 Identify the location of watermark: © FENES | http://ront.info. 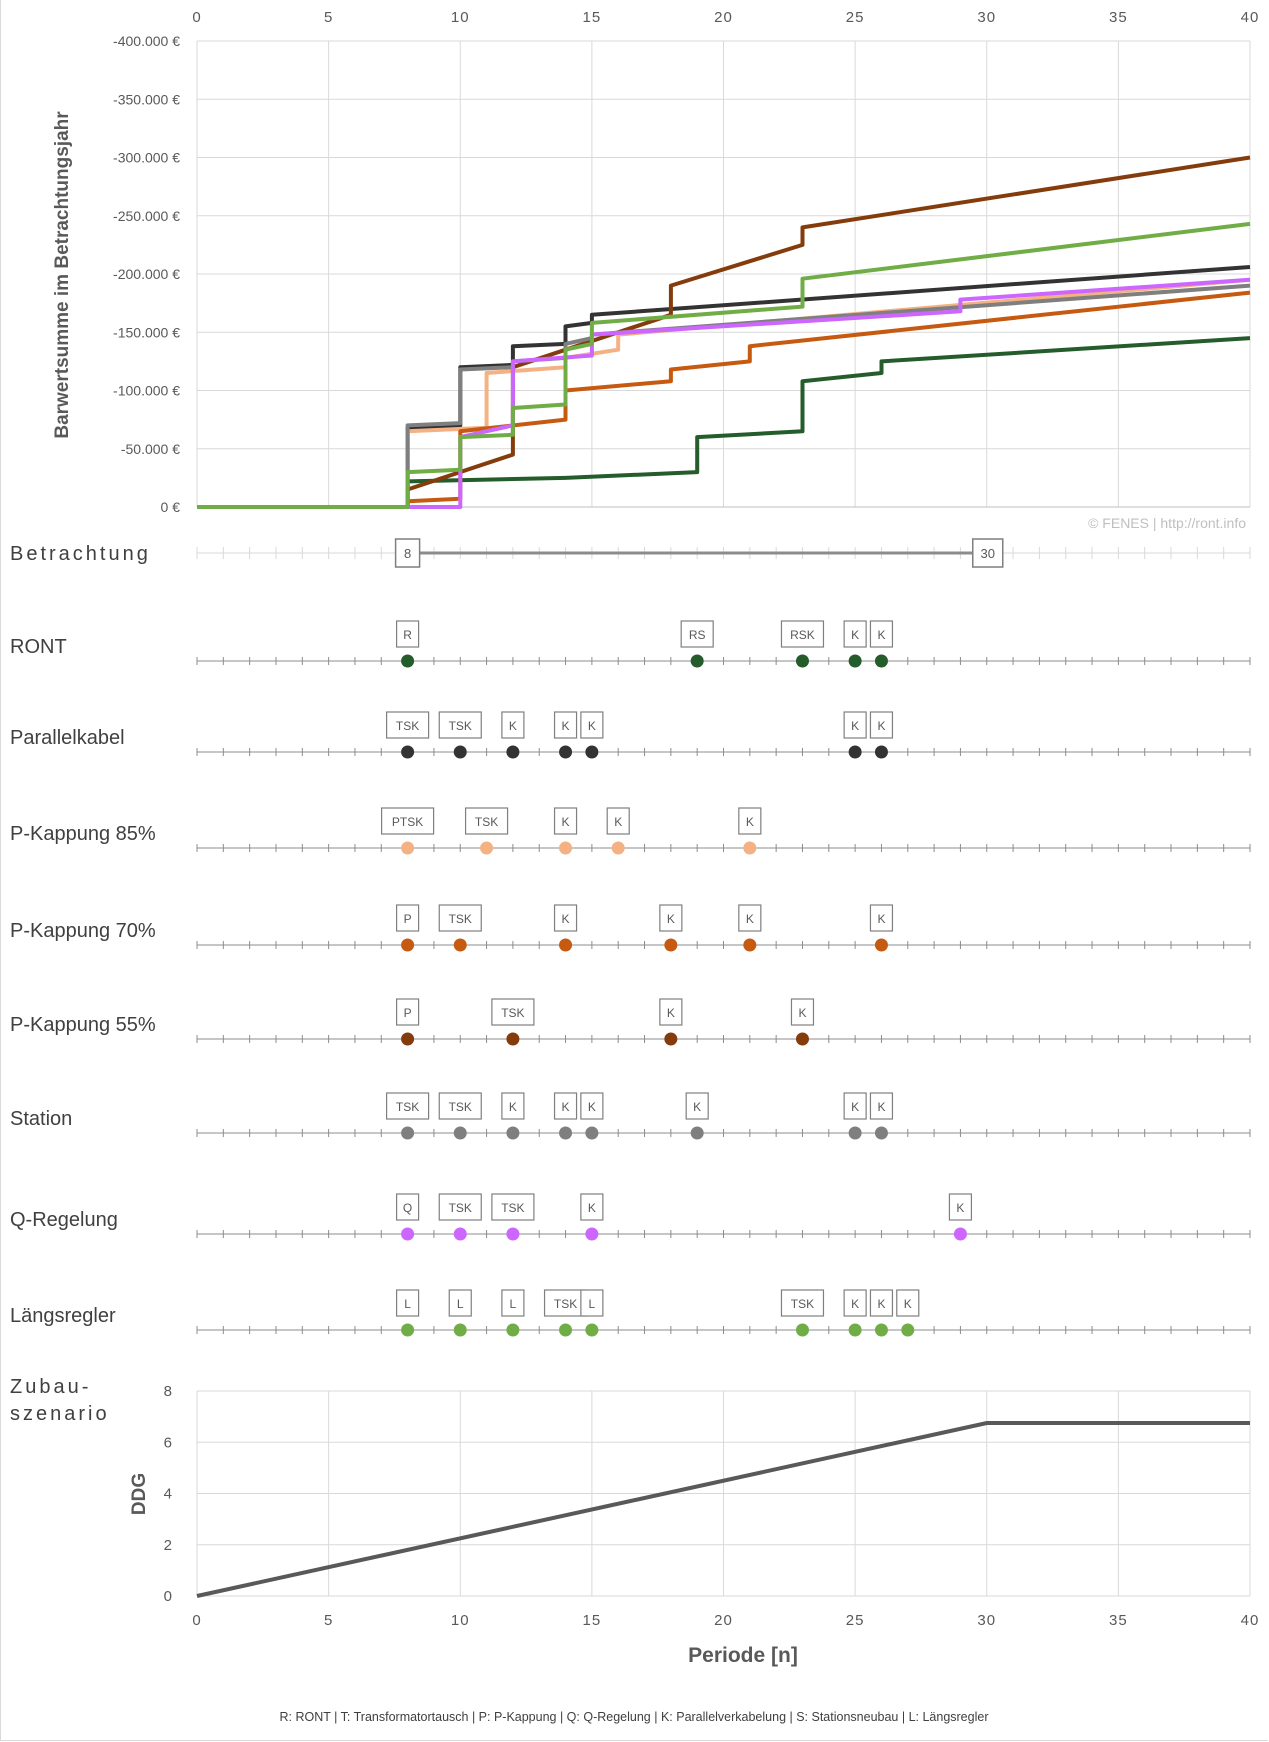
(1167, 523).